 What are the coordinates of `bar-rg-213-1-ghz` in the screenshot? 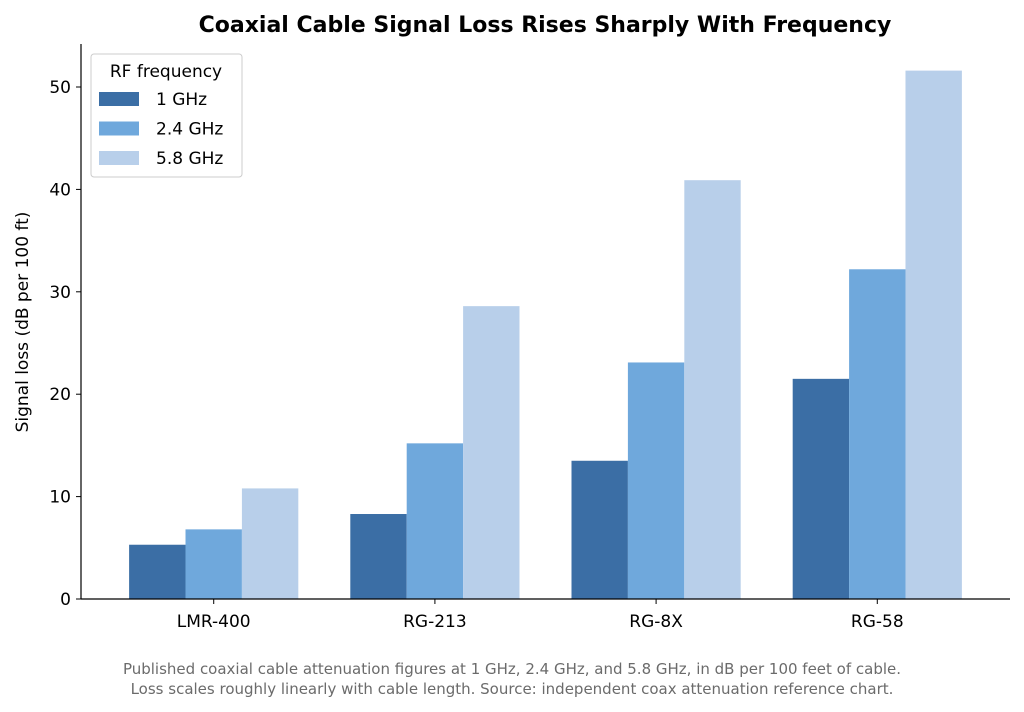 It's located at (378, 556).